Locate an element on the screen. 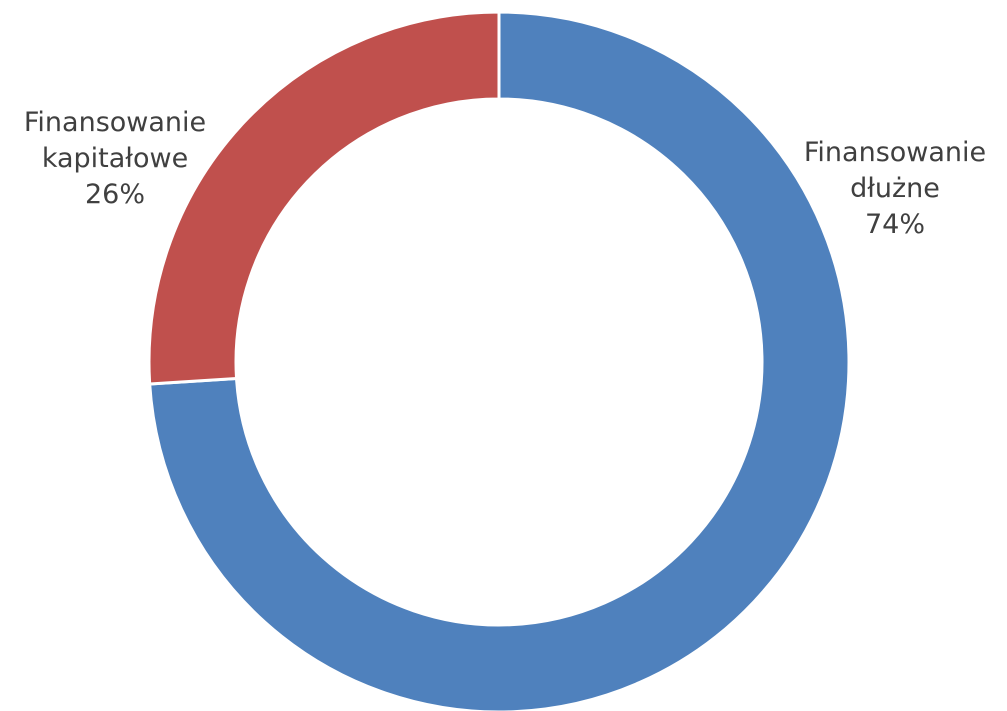  value-label: 26% is located at coordinates (114, 194).